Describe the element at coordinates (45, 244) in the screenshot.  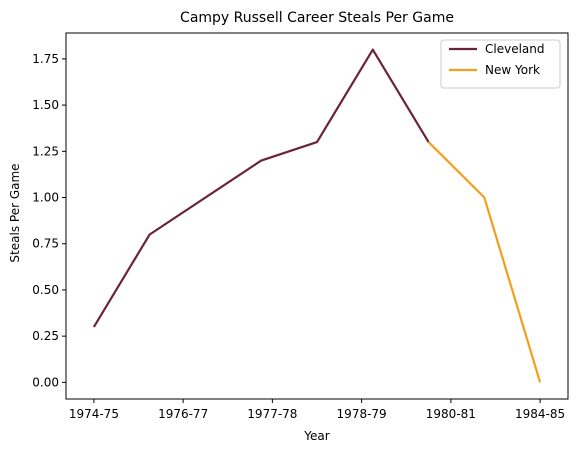
I see `y-tick-label: 0.75` at that location.